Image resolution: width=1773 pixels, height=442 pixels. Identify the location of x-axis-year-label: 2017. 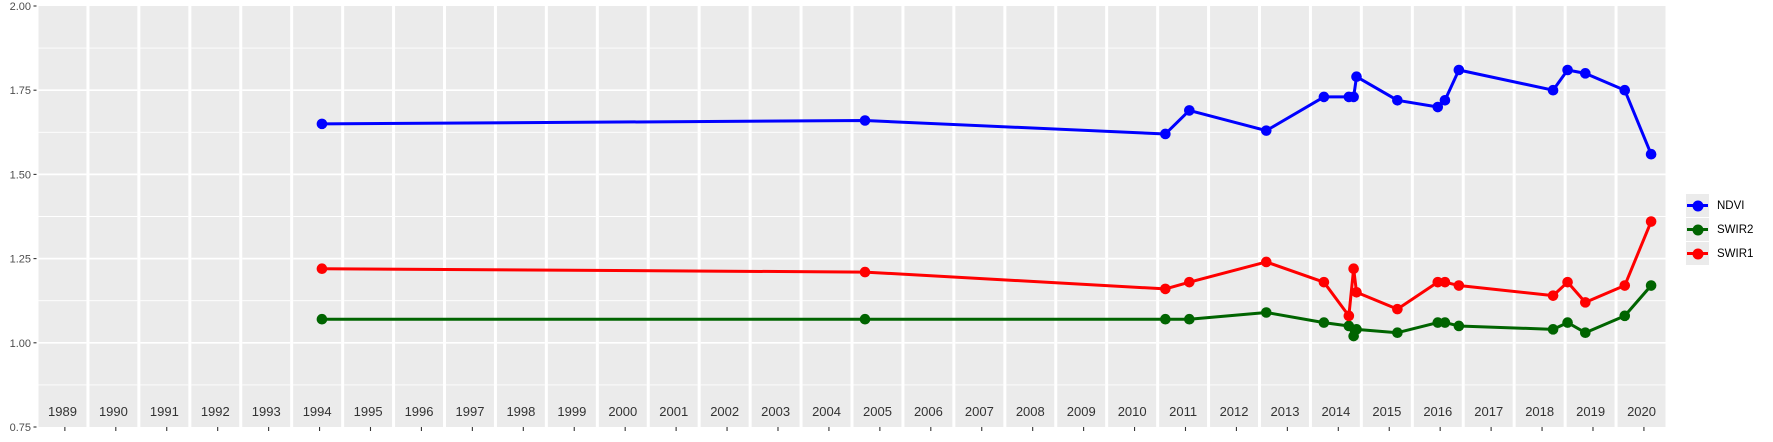
(1488, 411).